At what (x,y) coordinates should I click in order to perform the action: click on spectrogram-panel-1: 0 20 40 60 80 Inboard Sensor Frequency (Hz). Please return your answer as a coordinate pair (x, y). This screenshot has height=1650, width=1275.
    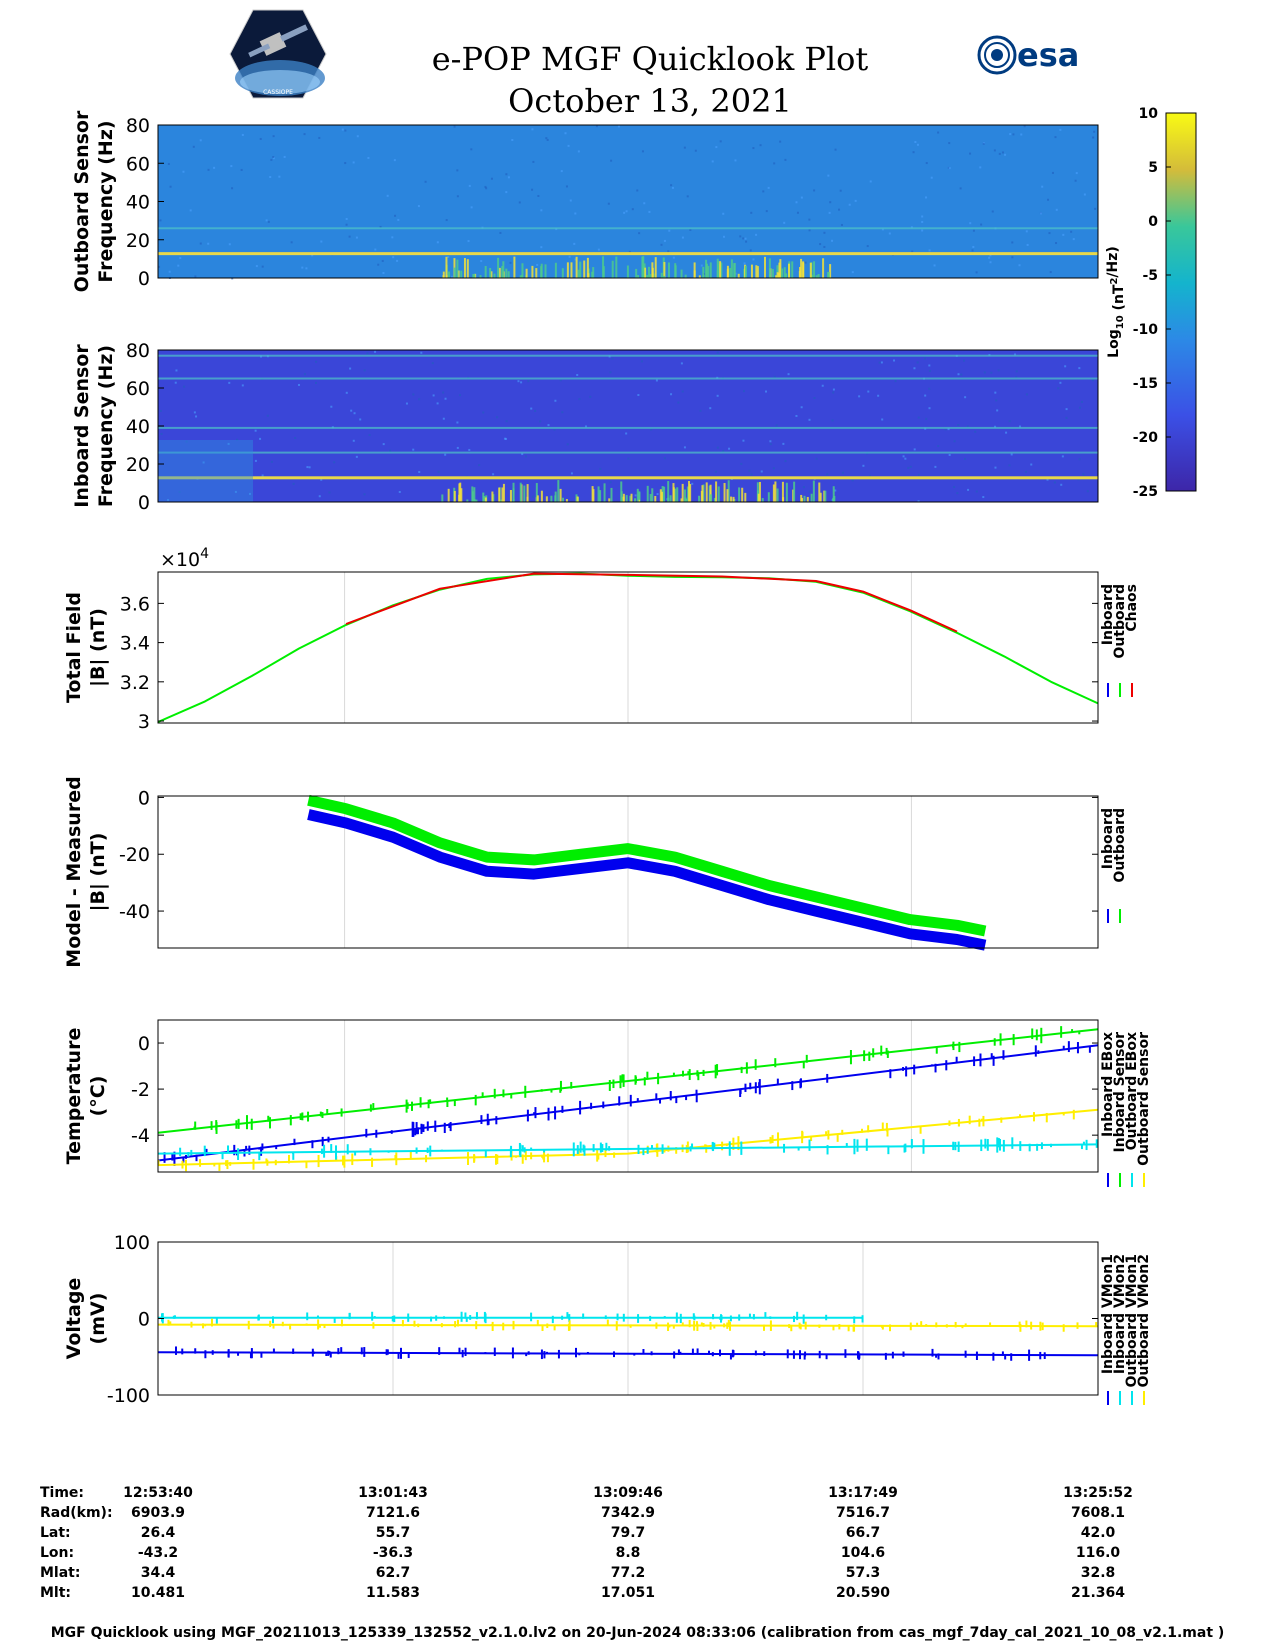
    Looking at the image, I should click on (585, 427).